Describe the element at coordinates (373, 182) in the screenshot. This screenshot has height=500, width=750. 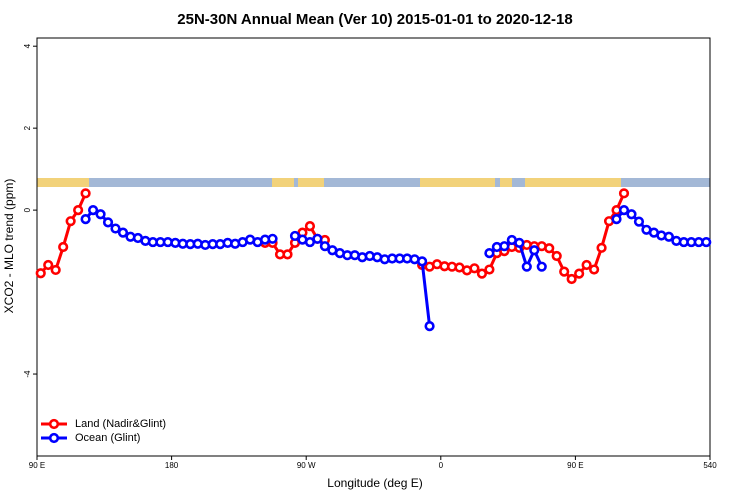
I see `land-mask-strip` at that location.